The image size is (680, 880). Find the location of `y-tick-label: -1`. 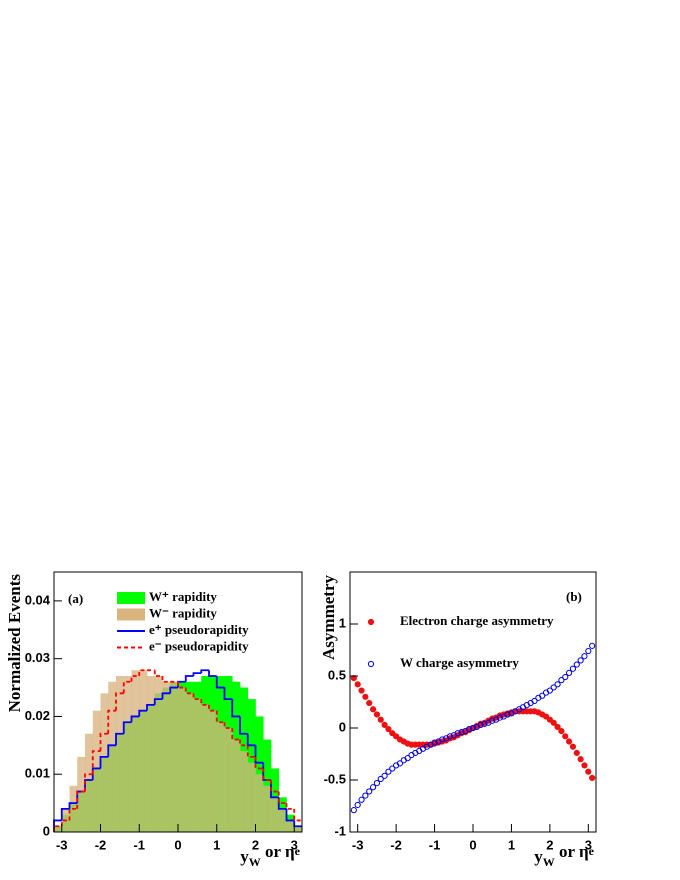

y-tick-label: -1 is located at coordinates (340, 830).